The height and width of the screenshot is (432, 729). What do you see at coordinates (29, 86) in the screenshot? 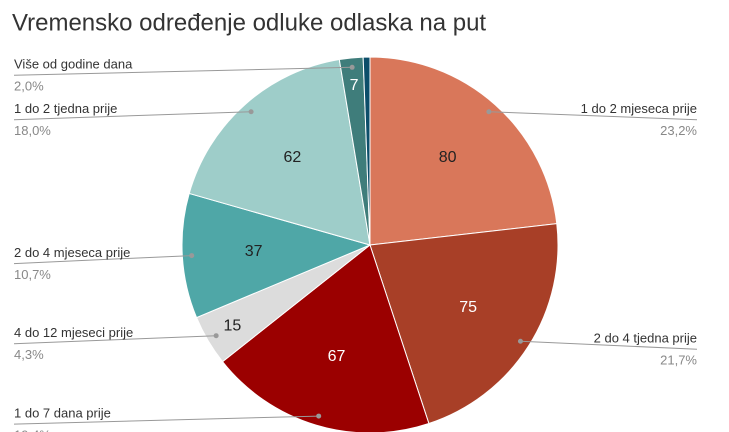
I see `percent-label: 2,0%` at bounding box center [29, 86].